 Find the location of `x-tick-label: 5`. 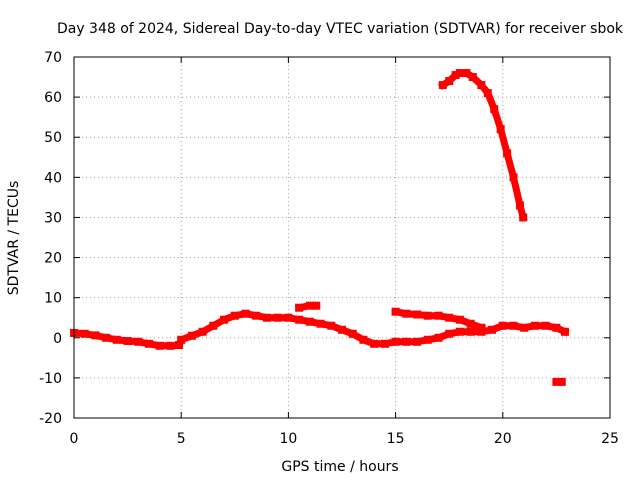

x-tick-label: 5 is located at coordinates (181, 439).